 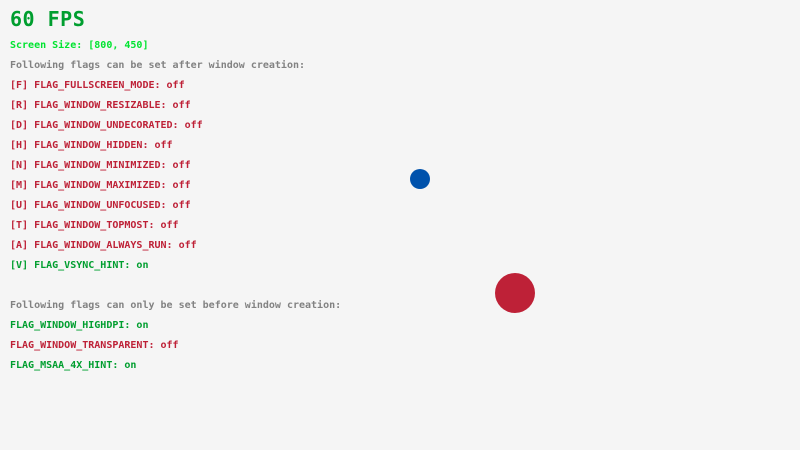 What do you see at coordinates (94, 225) in the screenshot?
I see `flag-line-window-topmost: [T] FLAG_WINDOW_TOPMOST: off` at bounding box center [94, 225].